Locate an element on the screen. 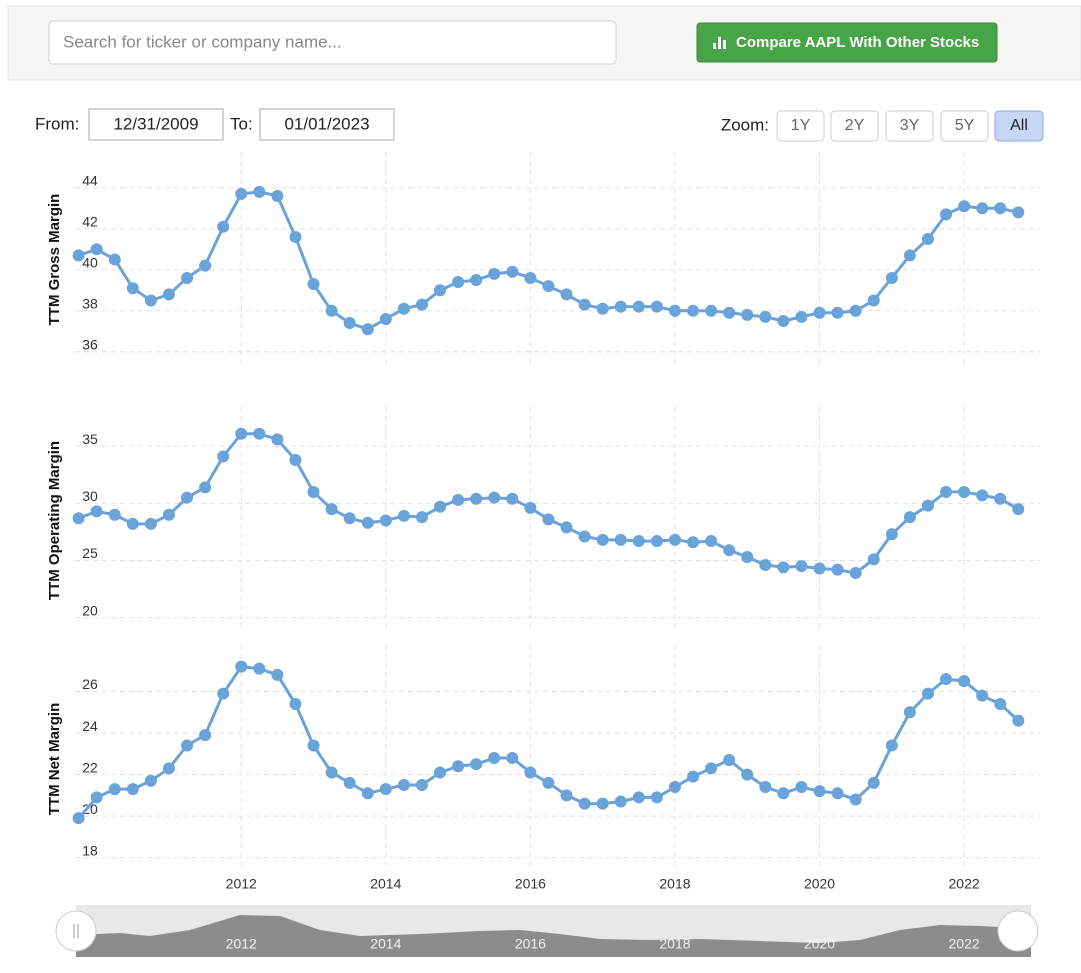  x-tick-label: 2020 is located at coordinates (819, 884).